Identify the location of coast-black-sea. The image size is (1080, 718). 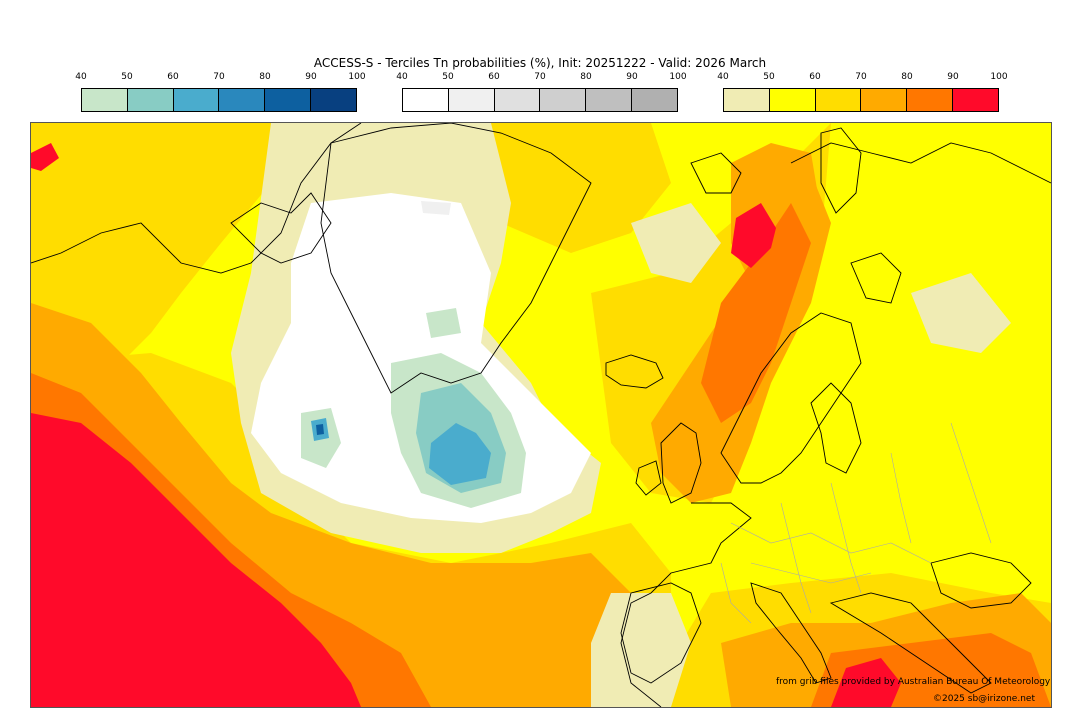
(981, 580).